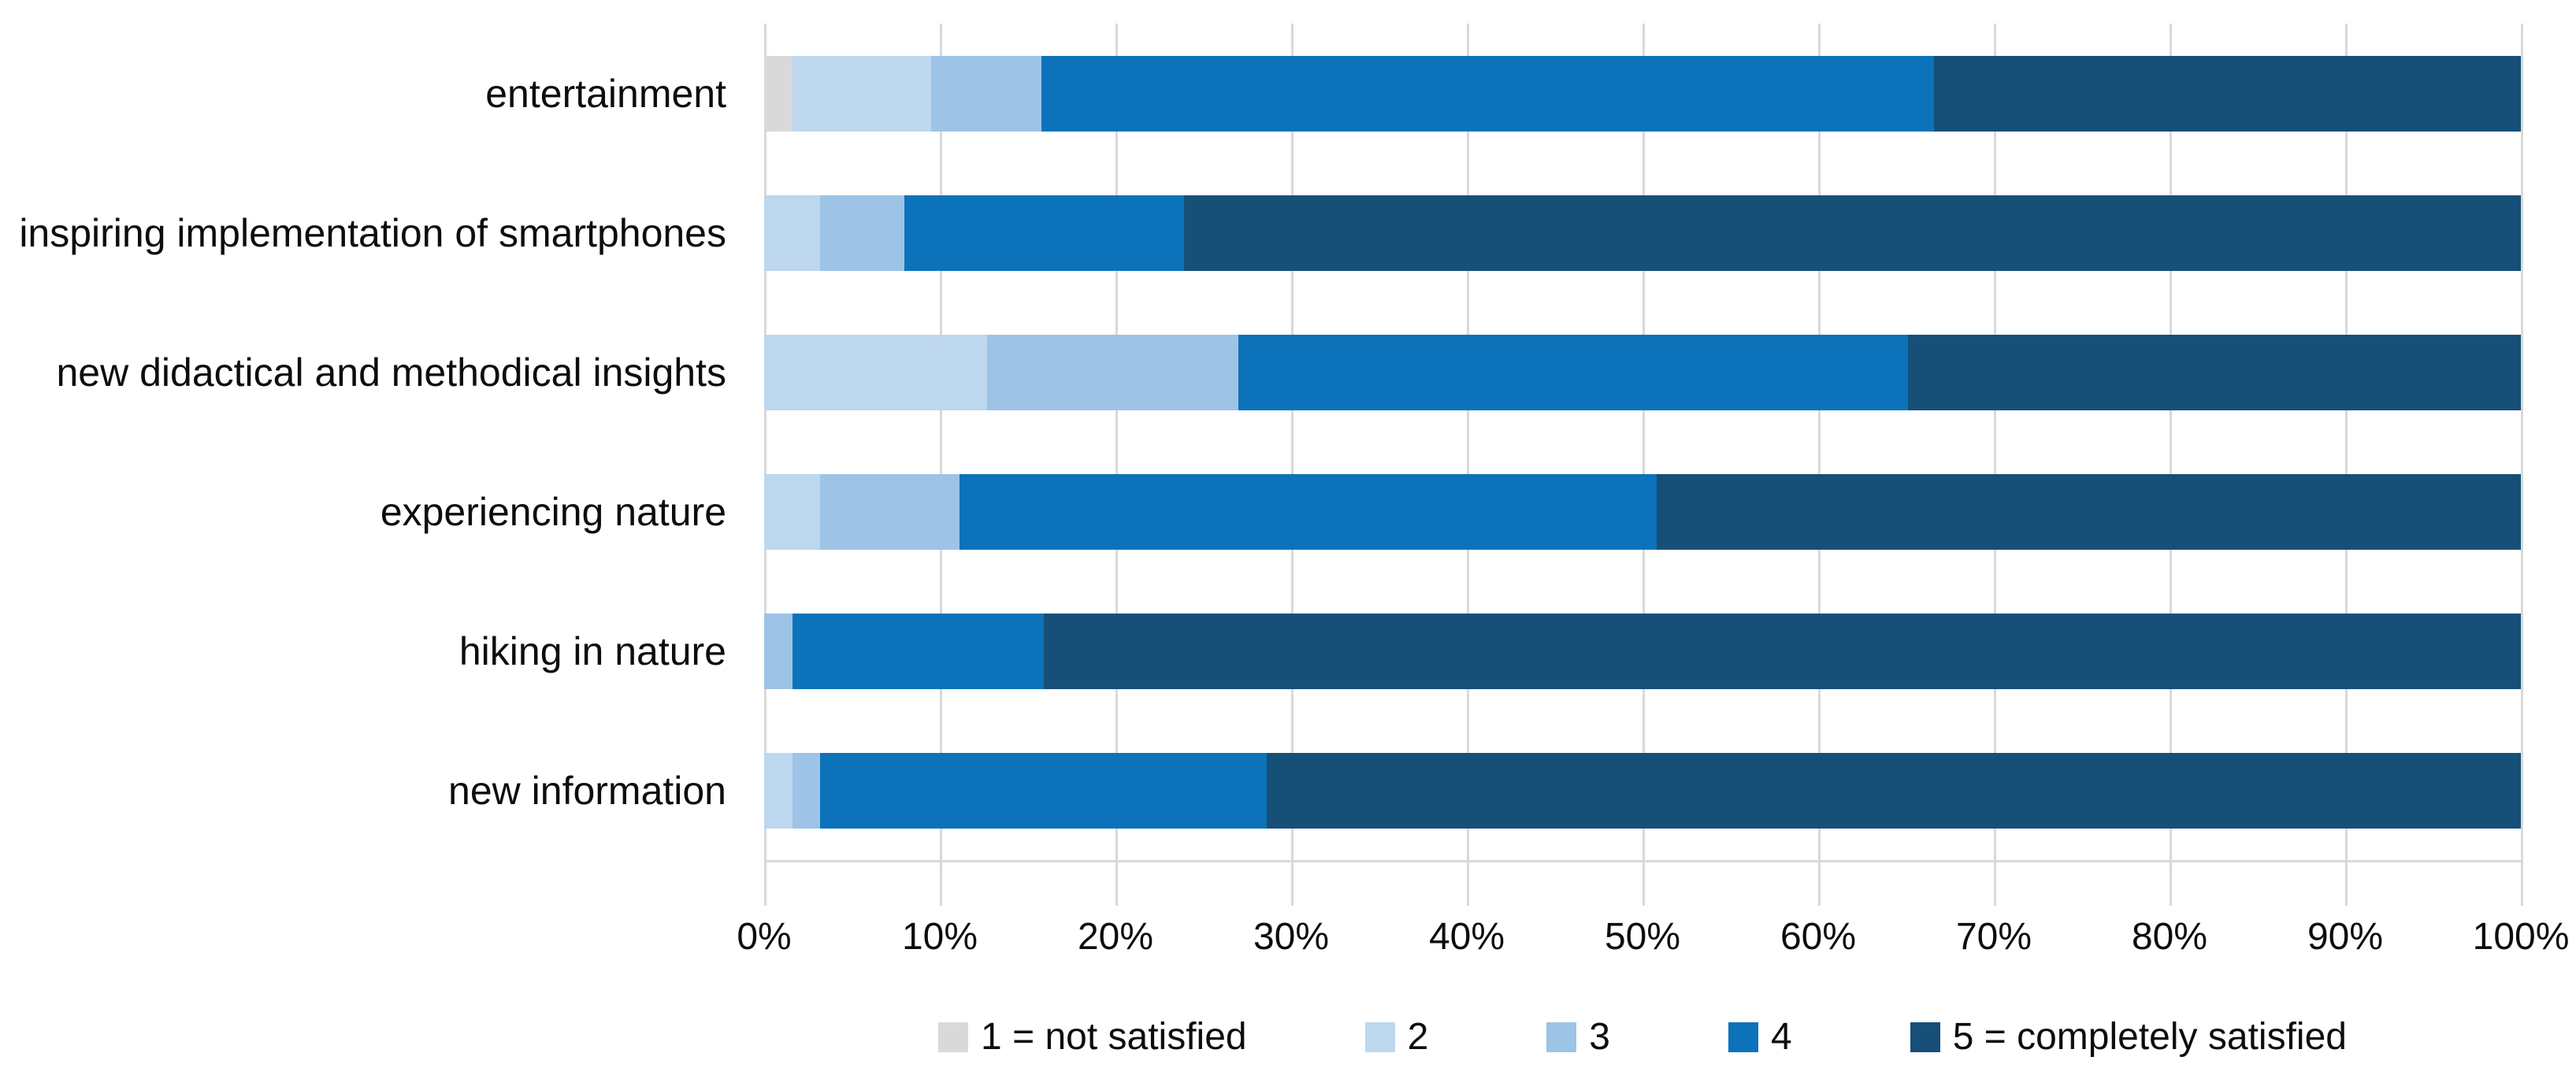  What do you see at coordinates (1993, 937) in the screenshot?
I see `axis-tick-label: 70%` at bounding box center [1993, 937].